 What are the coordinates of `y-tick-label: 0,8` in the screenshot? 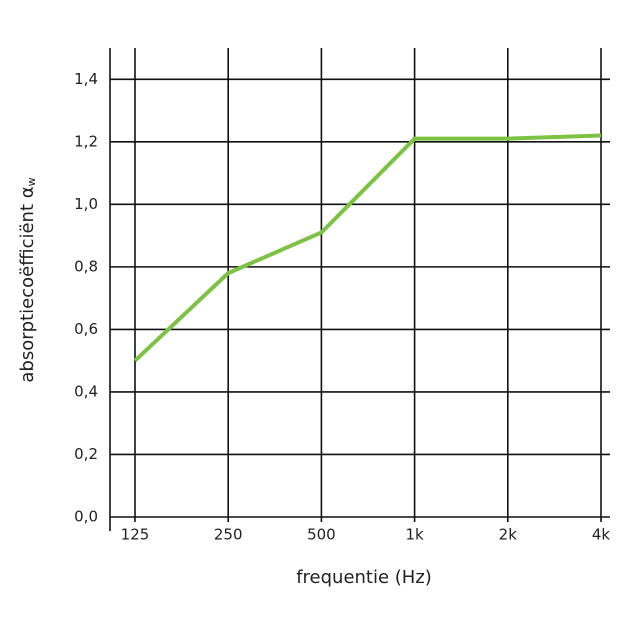 It's located at (86, 266).